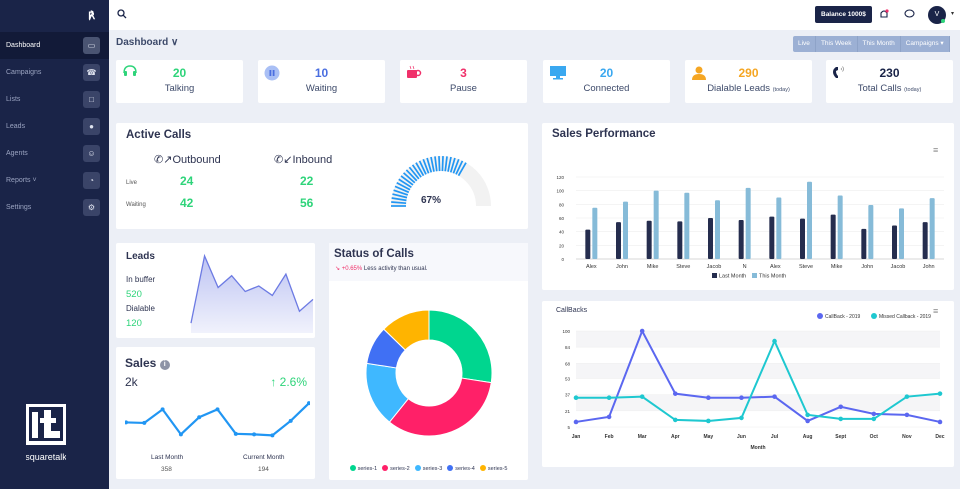 This screenshot has height=489, width=960. Describe the element at coordinates (54, 180) in the screenshot. I see `sidebar-item-reports: Reports ˅ ◔` at that location.